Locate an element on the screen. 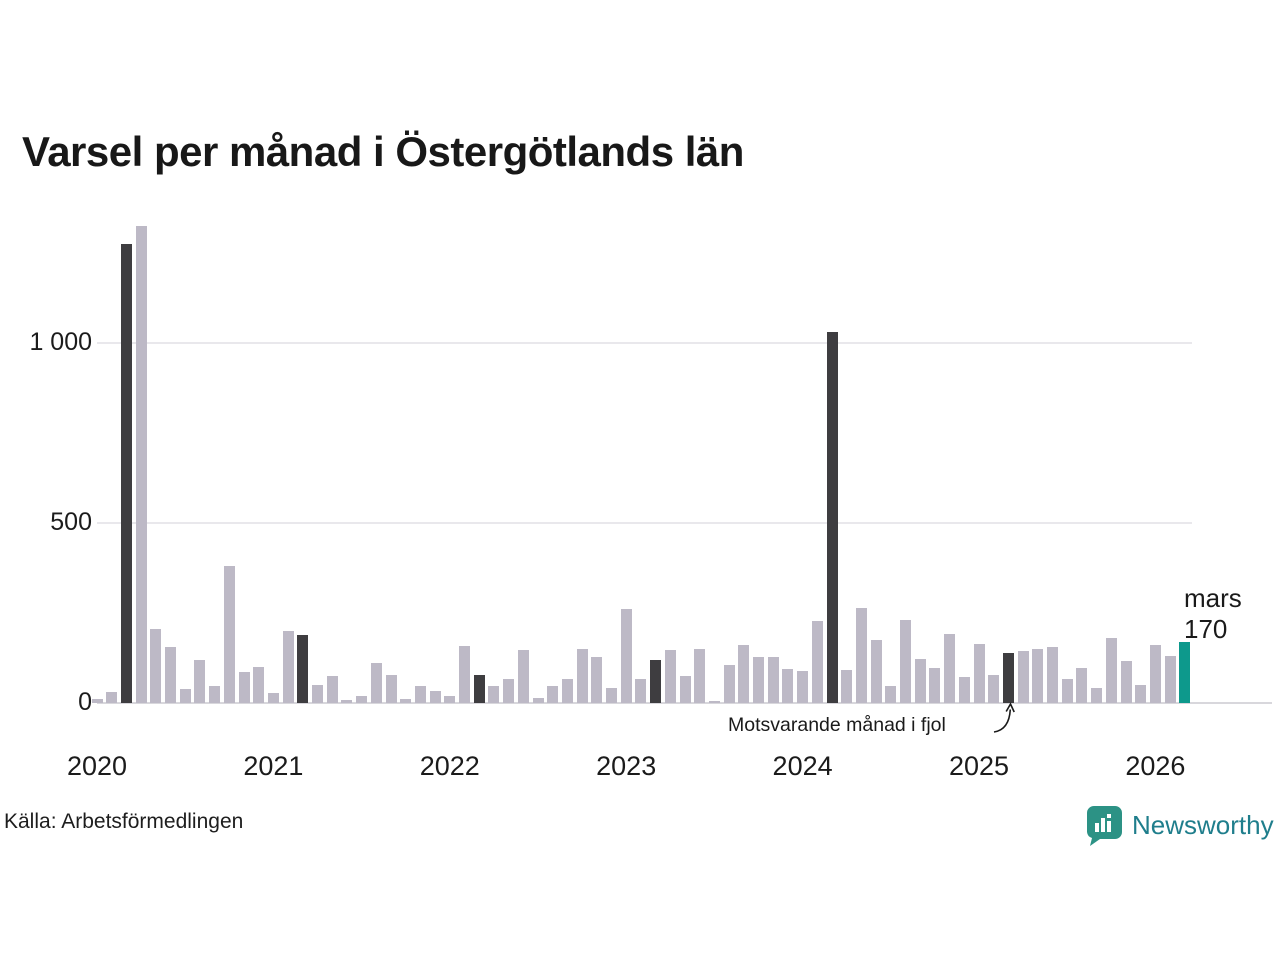 The height and width of the screenshot is (960, 1280). x-axis-year-label: 2025 is located at coordinates (979, 766).